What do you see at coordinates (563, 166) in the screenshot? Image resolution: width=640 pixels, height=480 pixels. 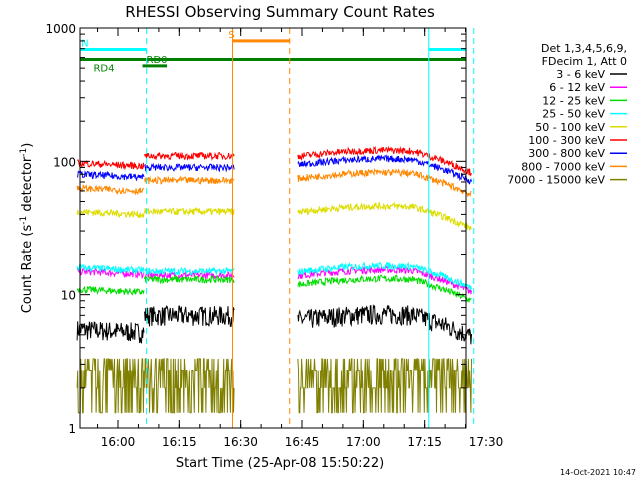 I see `legend-entry-label: 800 - 7000 keV` at bounding box center [563, 166].